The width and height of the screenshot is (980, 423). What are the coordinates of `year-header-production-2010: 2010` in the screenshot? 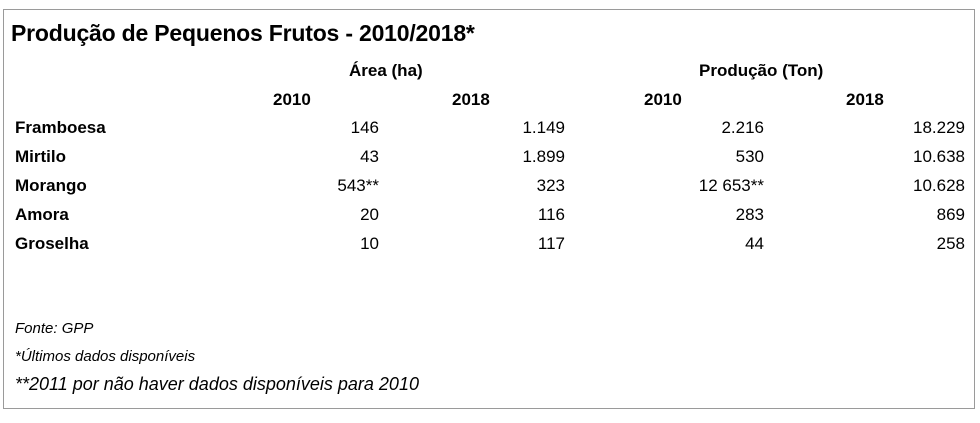 It's located at (663, 99).